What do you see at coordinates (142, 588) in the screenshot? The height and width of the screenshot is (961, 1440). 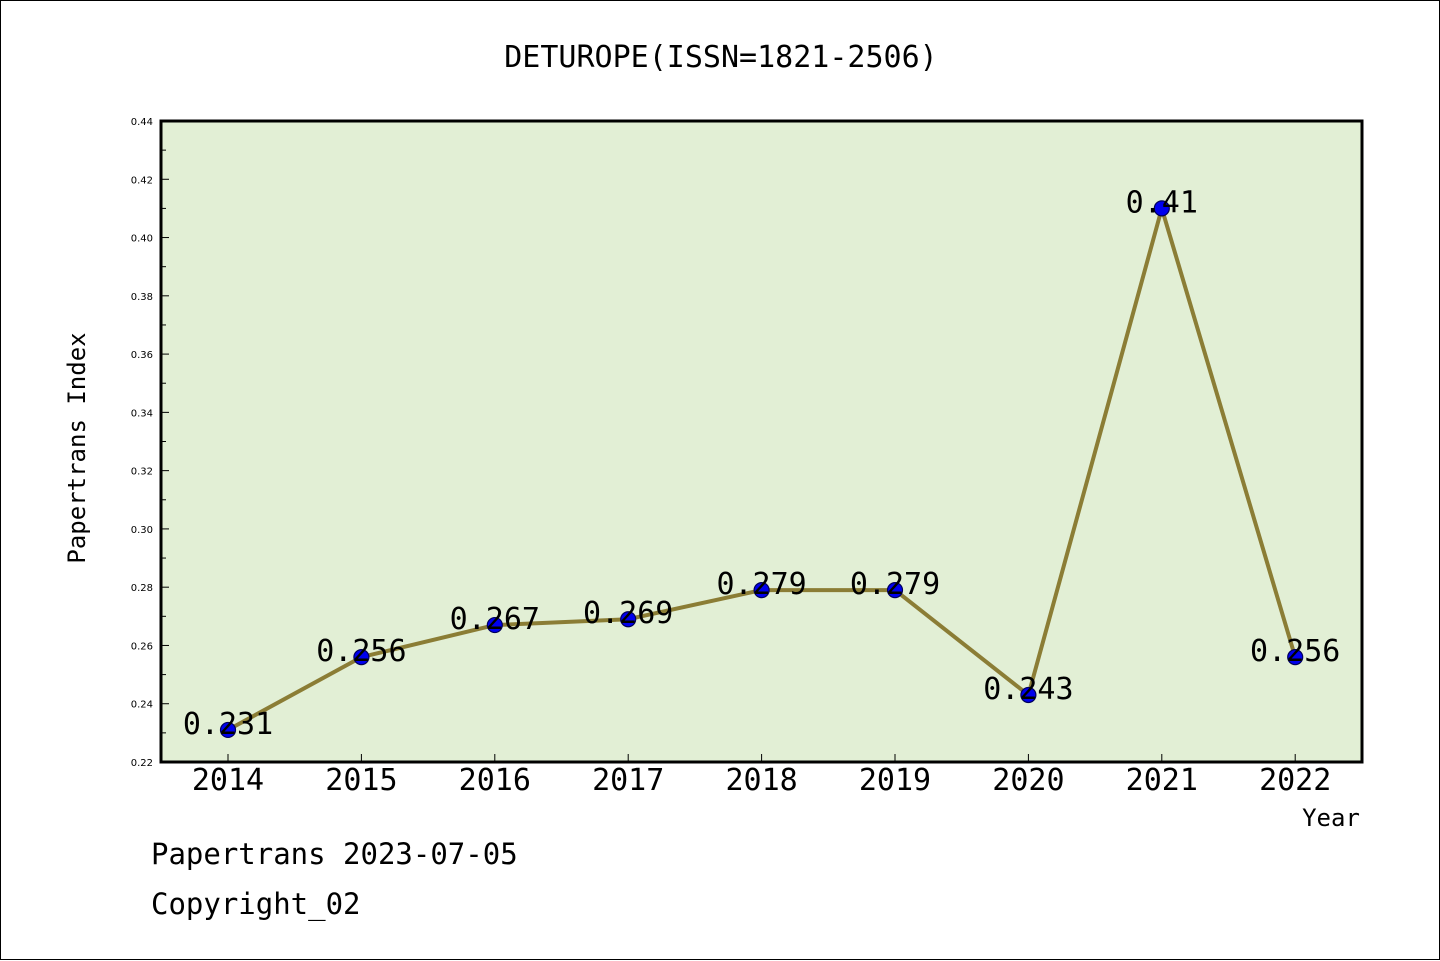 I see `y-tick-label: 0.28` at bounding box center [142, 588].